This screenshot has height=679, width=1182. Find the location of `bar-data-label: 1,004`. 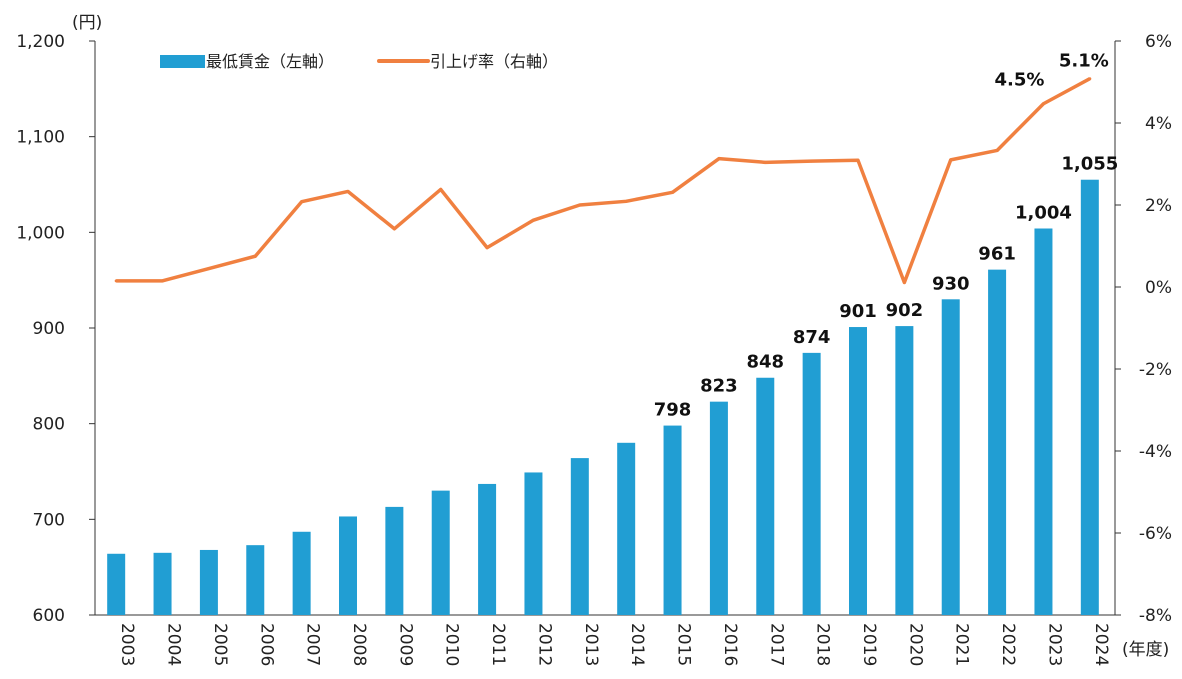

bar-data-label: 1,004 is located at coordinates (1043, 213).